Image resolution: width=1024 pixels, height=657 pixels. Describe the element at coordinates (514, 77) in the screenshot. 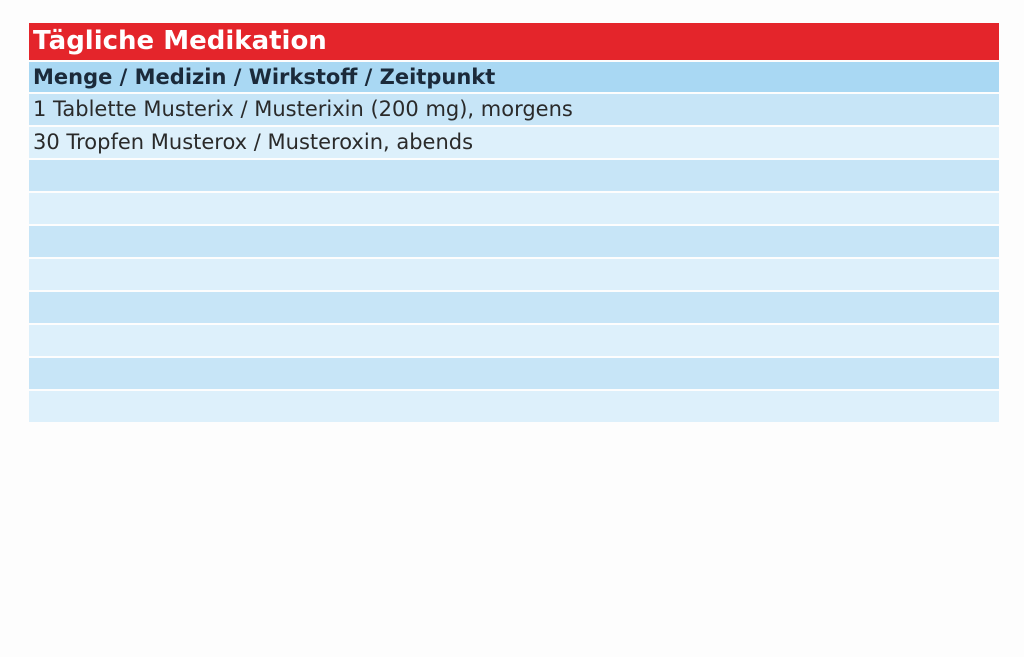

I see `table-header: Menge / Medizin / Wirkstoff / Zeitpunkt` at that location.